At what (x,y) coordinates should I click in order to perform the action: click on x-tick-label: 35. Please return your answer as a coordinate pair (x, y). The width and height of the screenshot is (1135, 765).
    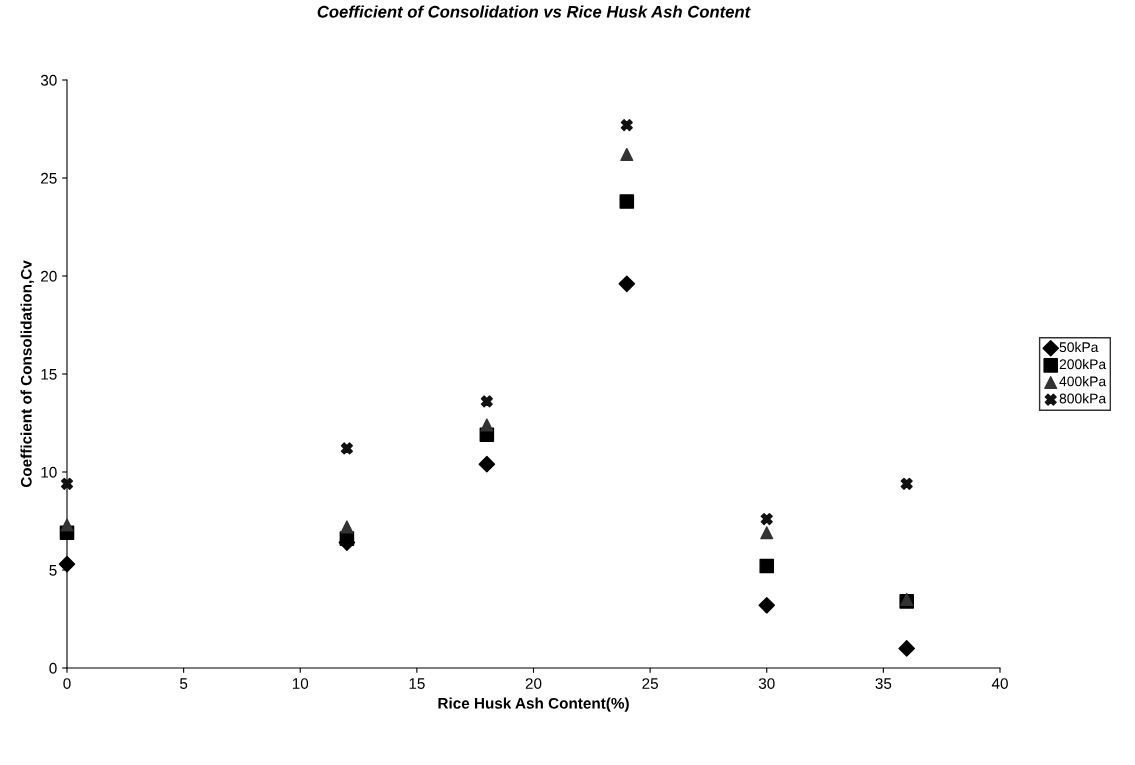
    Looking at the image, I should click on (883, 683).